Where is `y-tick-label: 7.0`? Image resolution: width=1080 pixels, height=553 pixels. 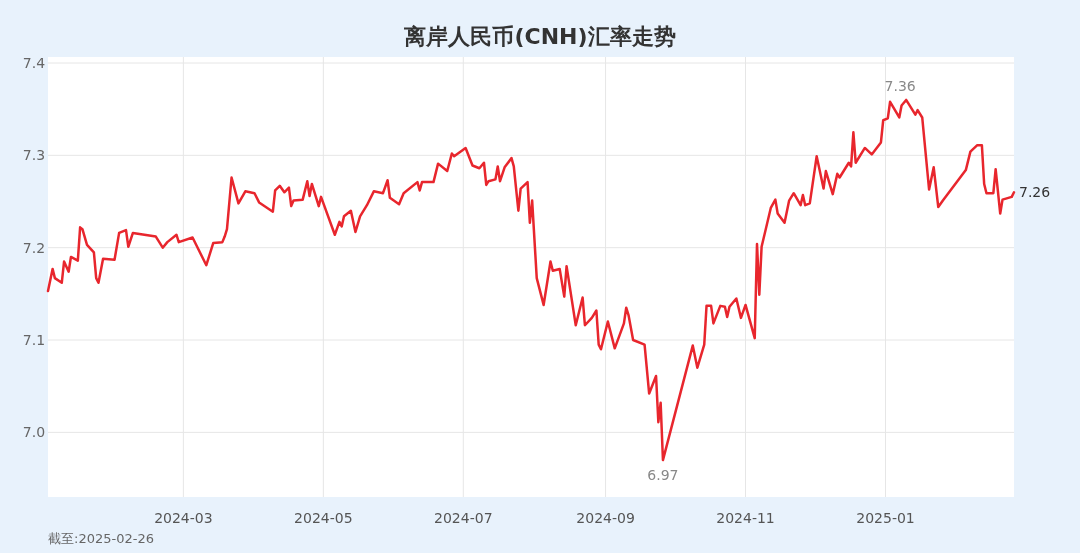
y-tick-label: 7.0 is located at coordinates (34, 432).